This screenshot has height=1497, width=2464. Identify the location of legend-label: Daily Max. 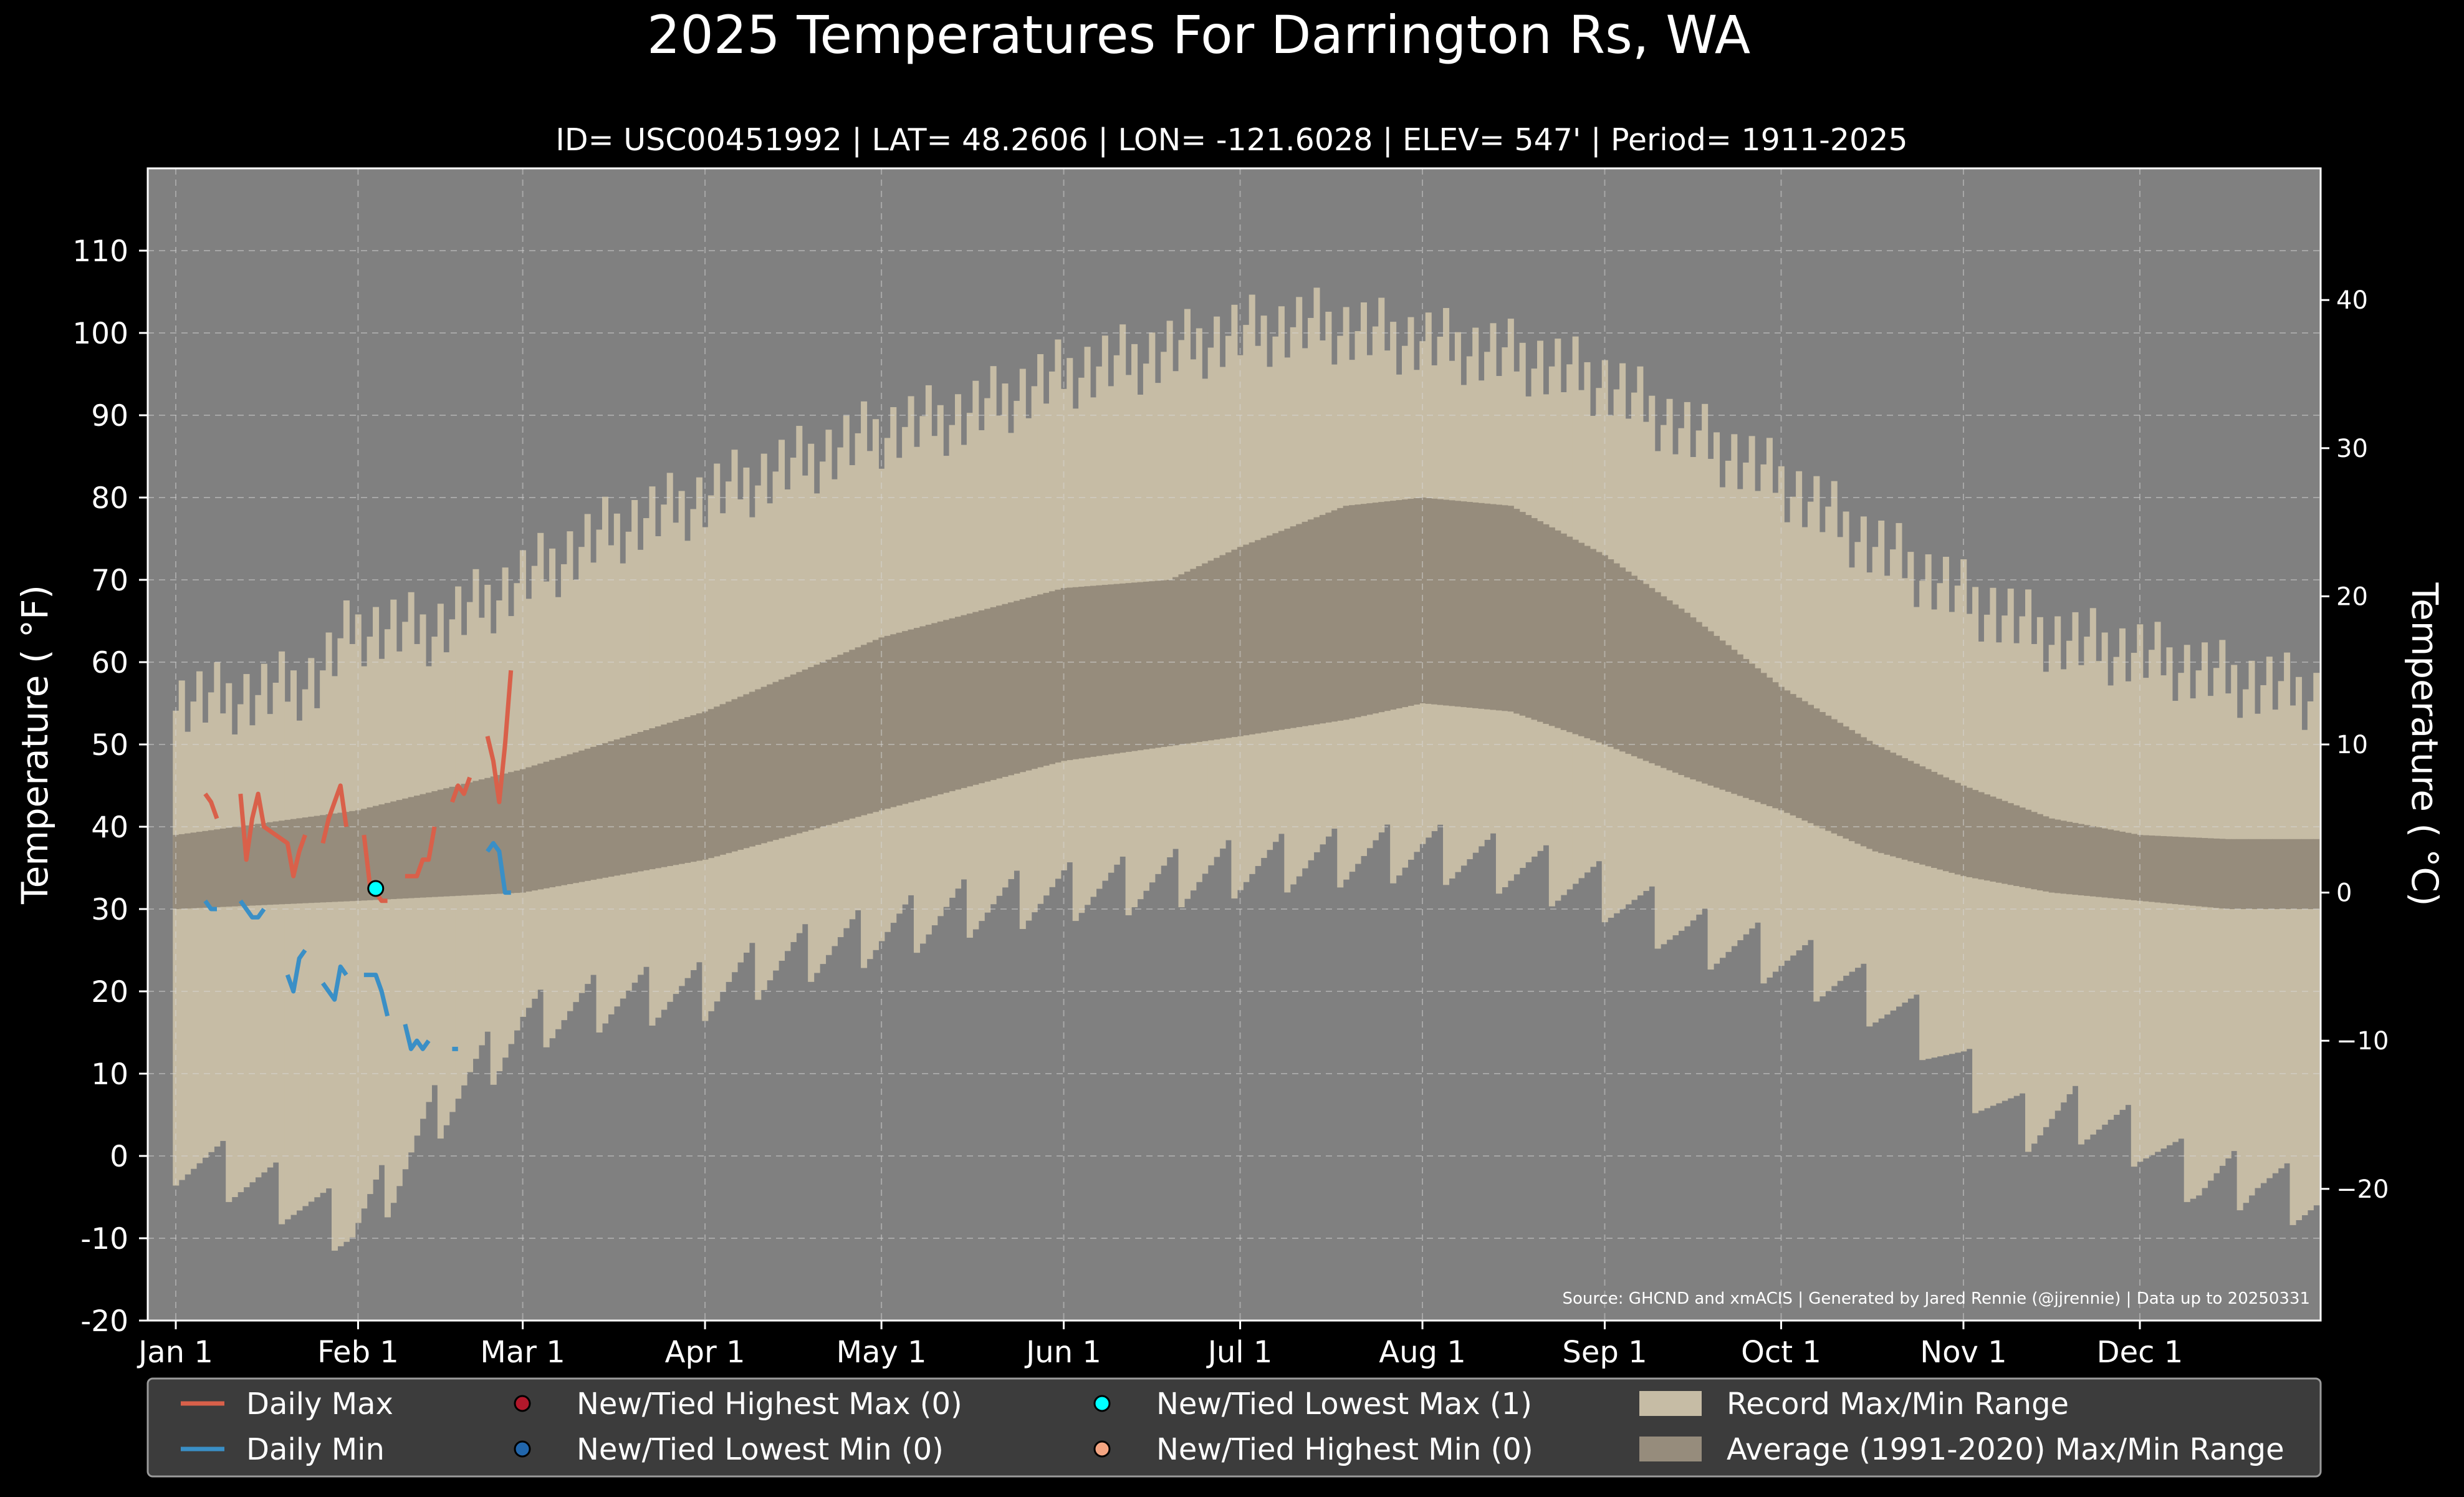
(319, 1404).